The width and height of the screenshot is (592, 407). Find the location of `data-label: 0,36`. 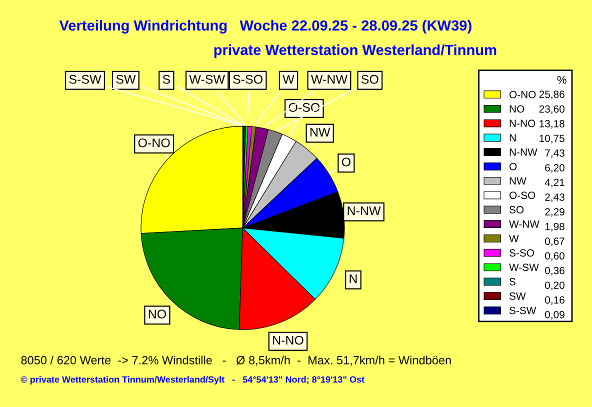

data-label: 0,36 is located at coordinates (554, 271).